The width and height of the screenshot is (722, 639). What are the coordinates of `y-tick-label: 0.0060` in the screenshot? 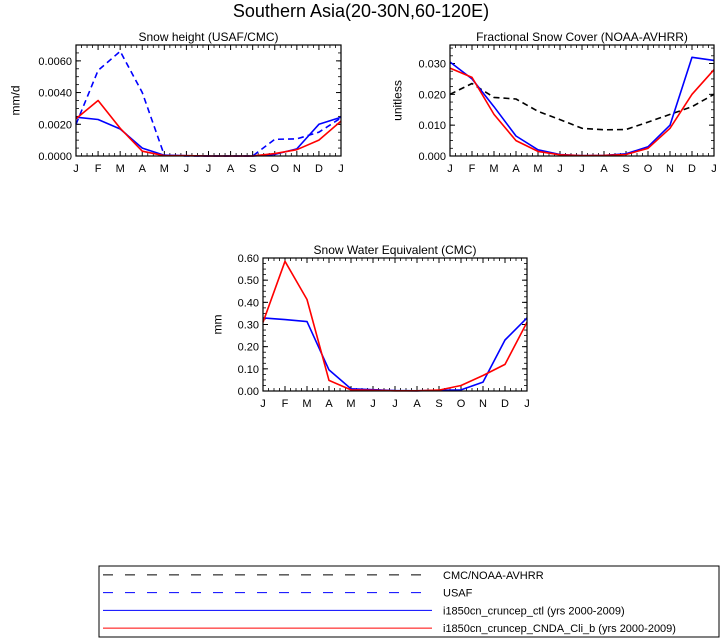 It's located at (55, 62).